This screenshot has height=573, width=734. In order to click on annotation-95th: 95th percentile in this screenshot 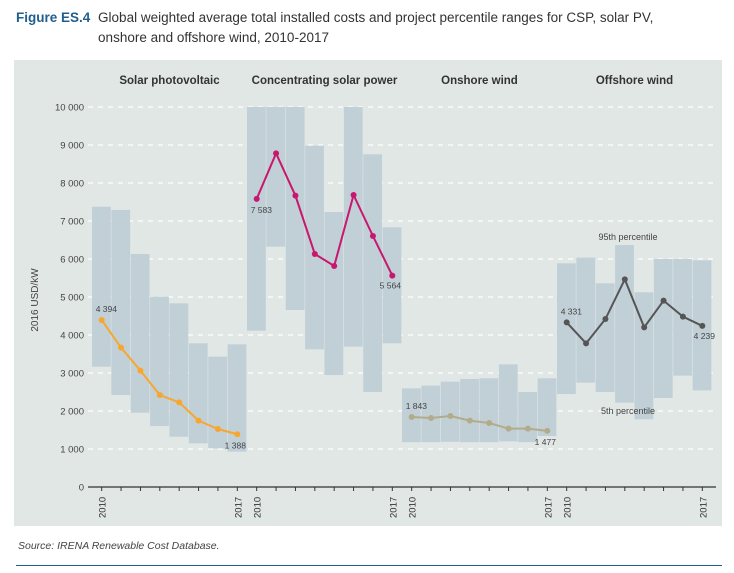, I will do `click(627, 237)`.